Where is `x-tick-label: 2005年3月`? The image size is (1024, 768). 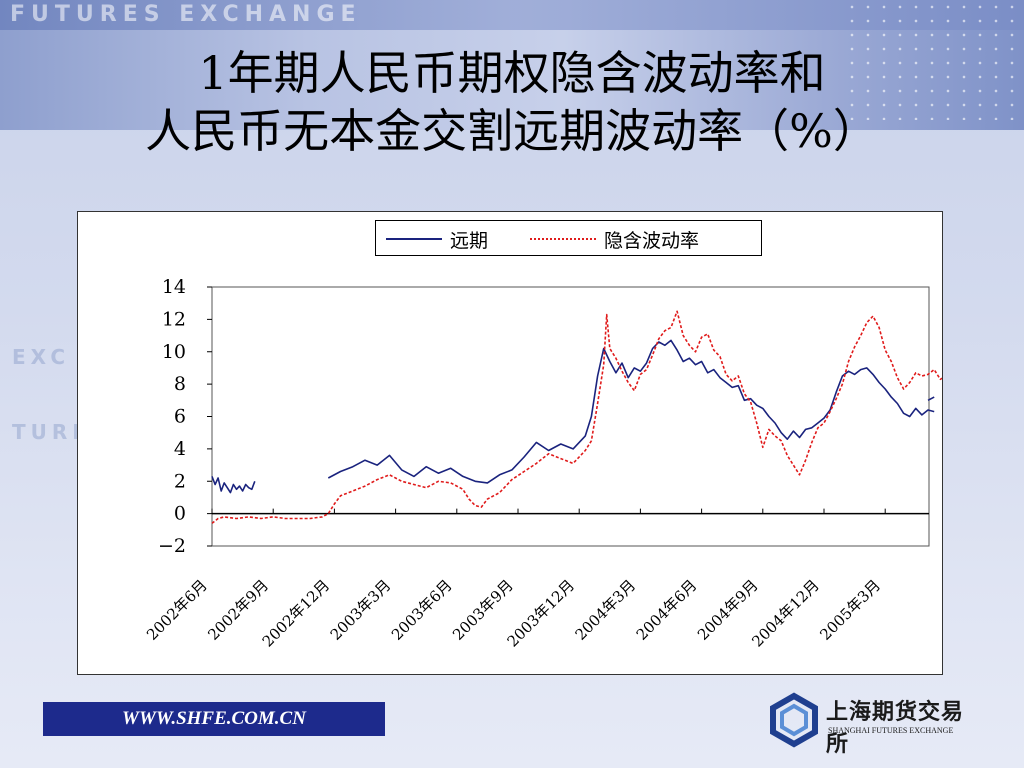
x-tick-label: 2005年3月 is located at coordinates (850, 610).